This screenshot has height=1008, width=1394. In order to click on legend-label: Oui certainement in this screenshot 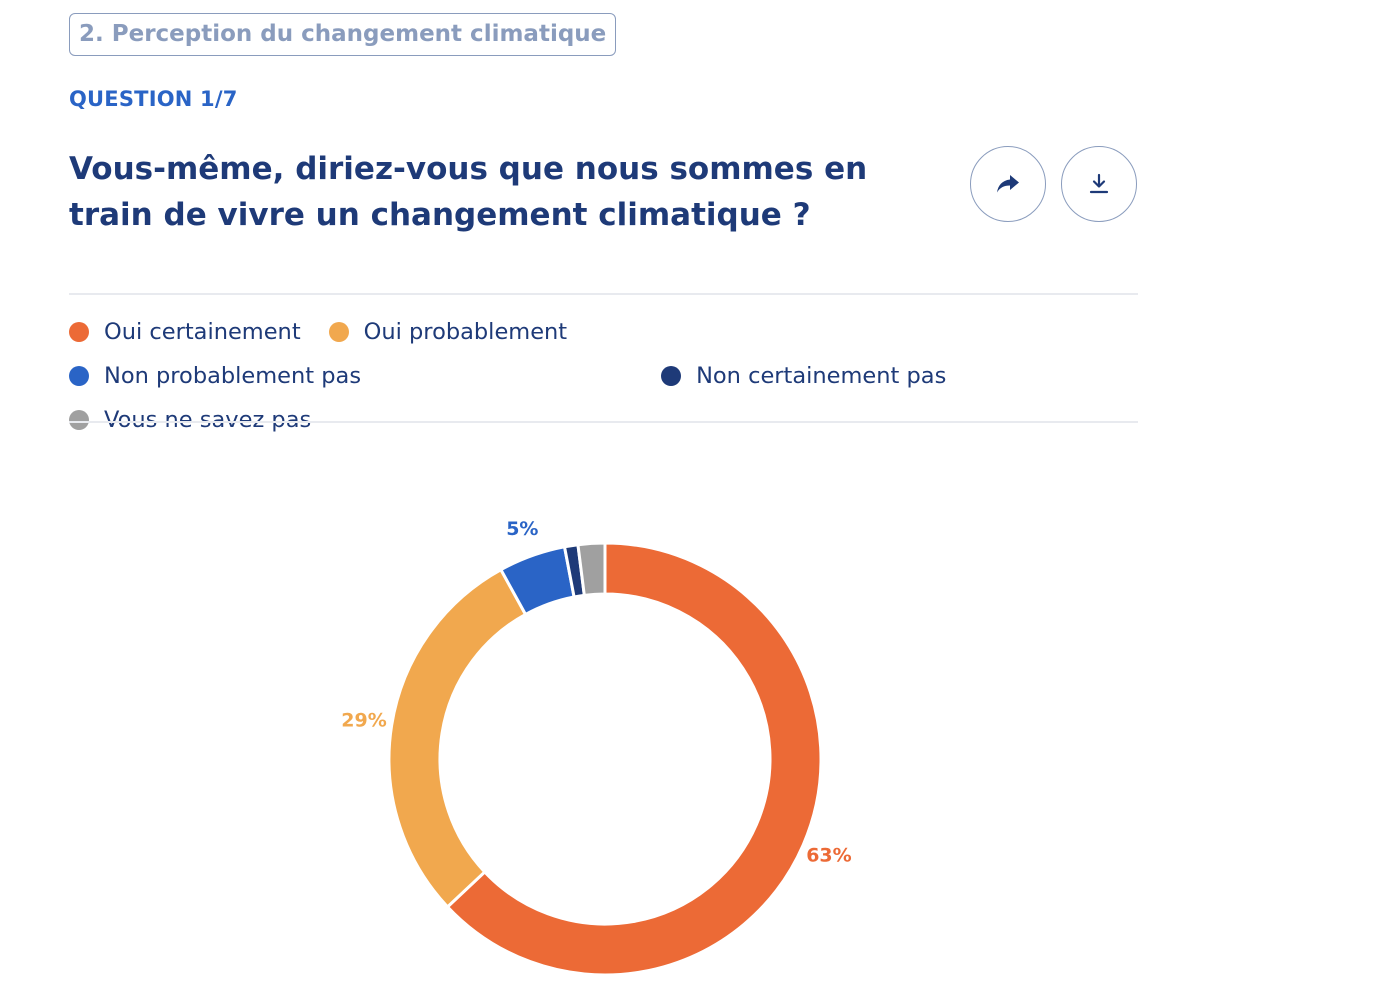, I will do `click(202, 332)`.